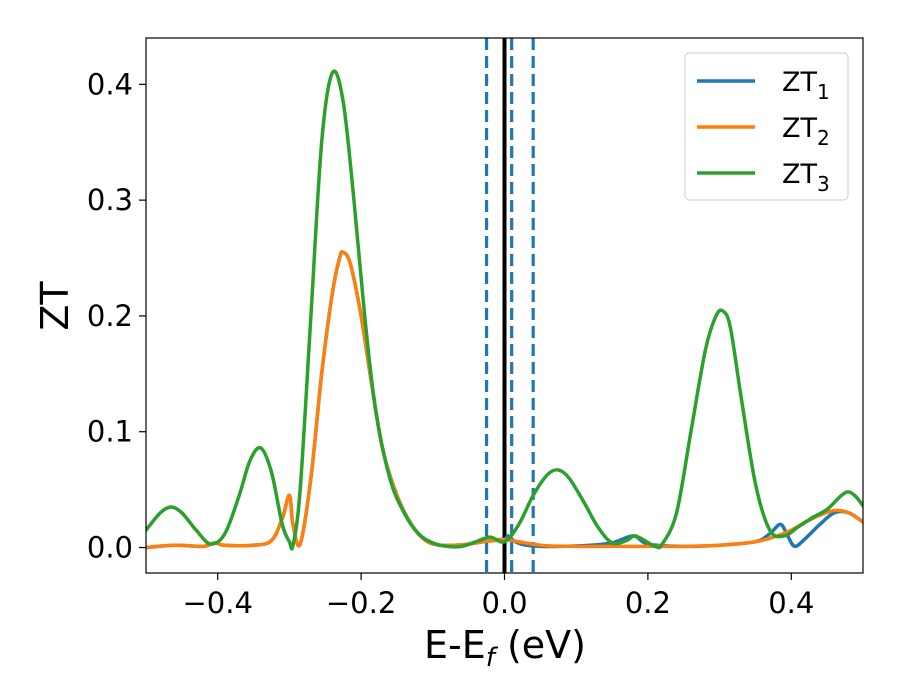  Describe the element at coordinates (110, 200) in the screenshot. I see `y-tick-label: 0.3` at that location.